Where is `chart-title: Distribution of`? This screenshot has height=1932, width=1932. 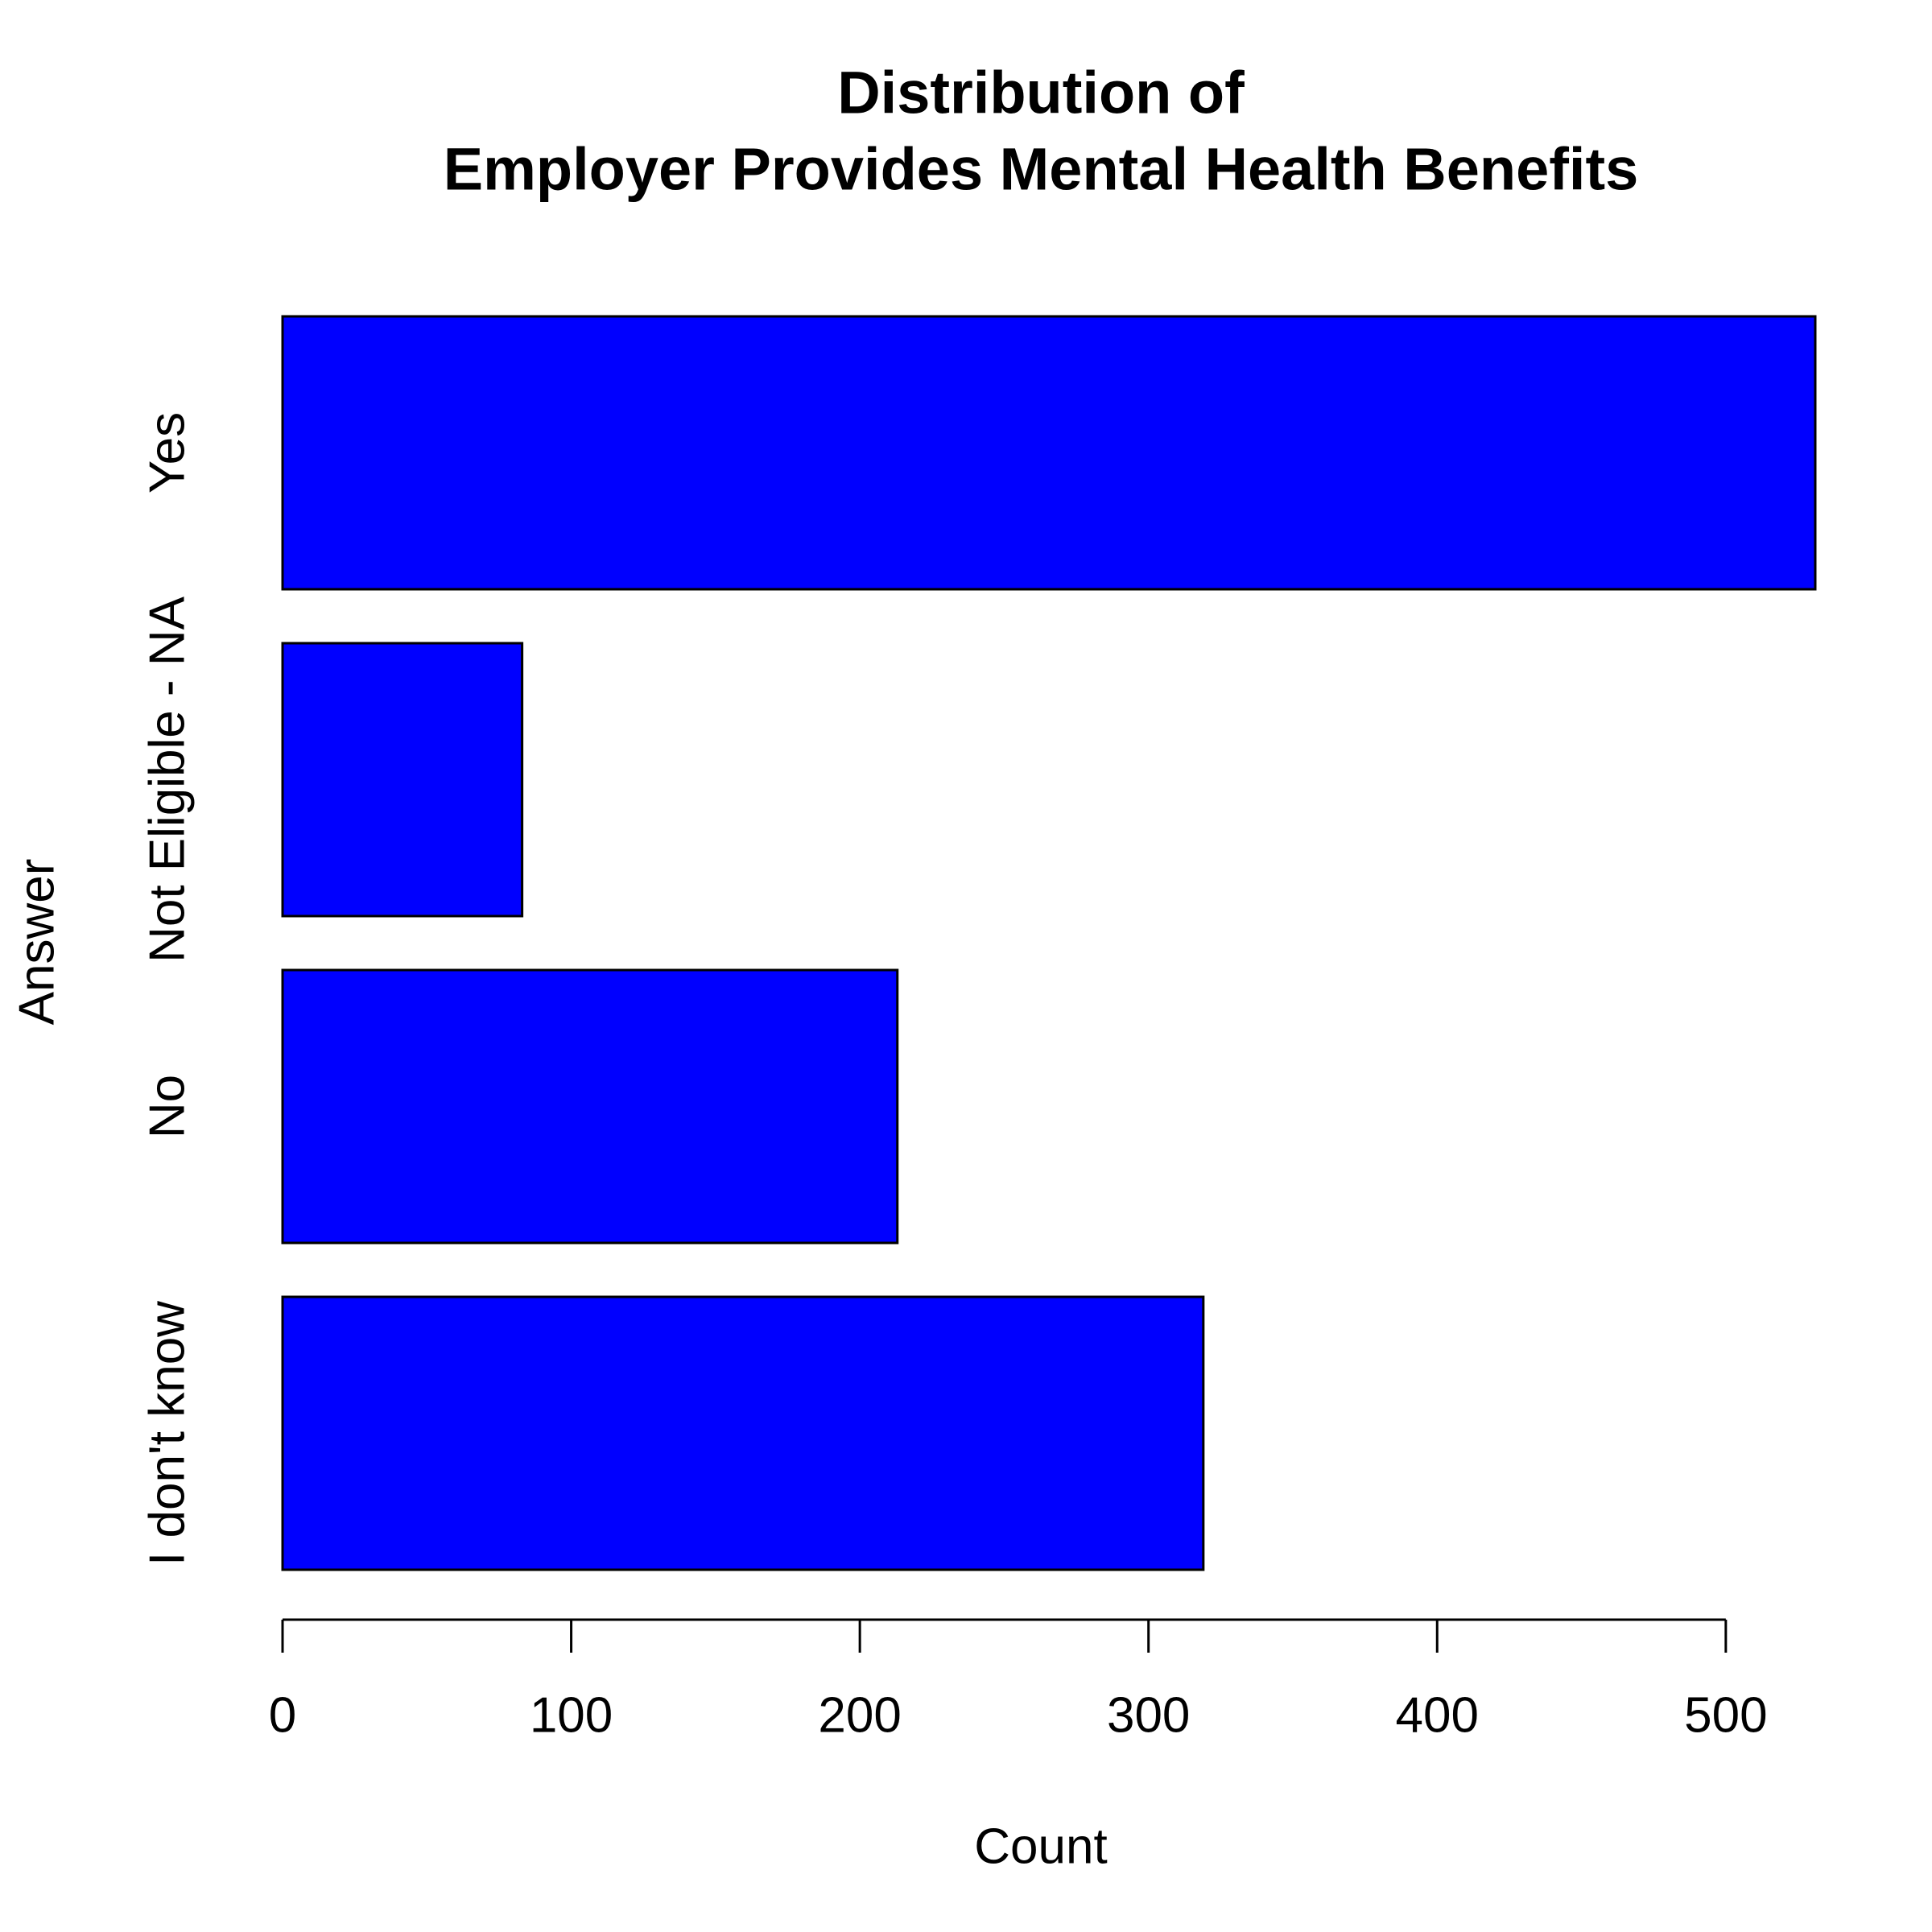
chart-title: Distribution of is located at coordinates (1041, 93).